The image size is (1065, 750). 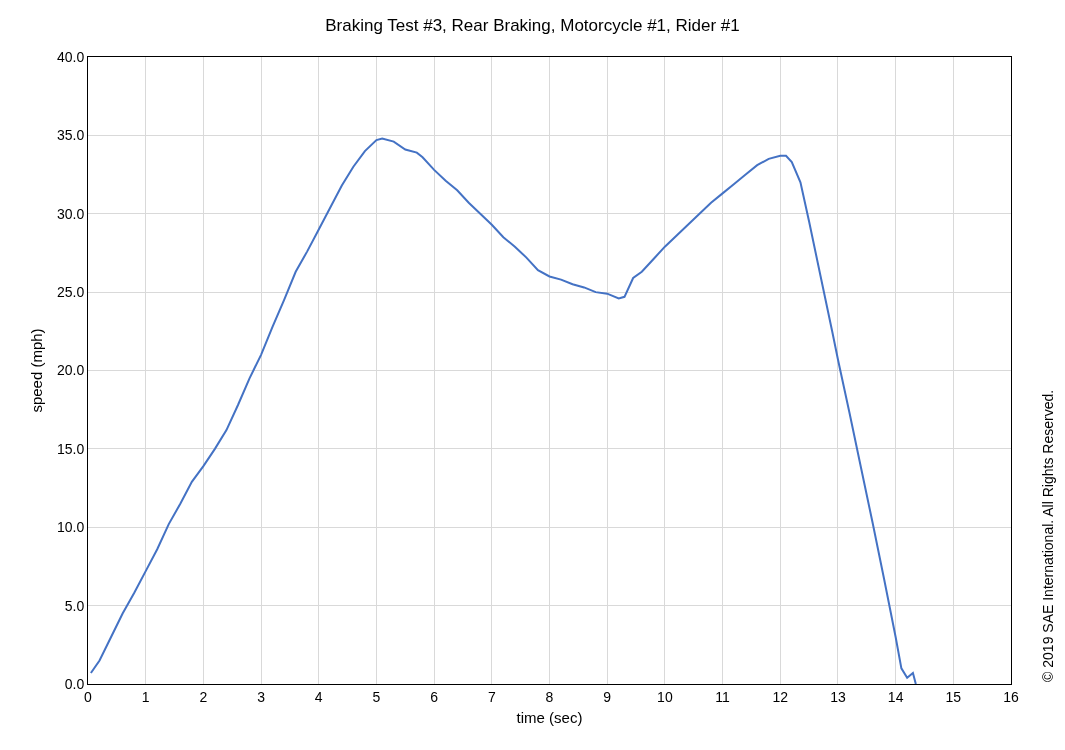 I want to click on x-tick-label: 1, so click(x=145, y=696).